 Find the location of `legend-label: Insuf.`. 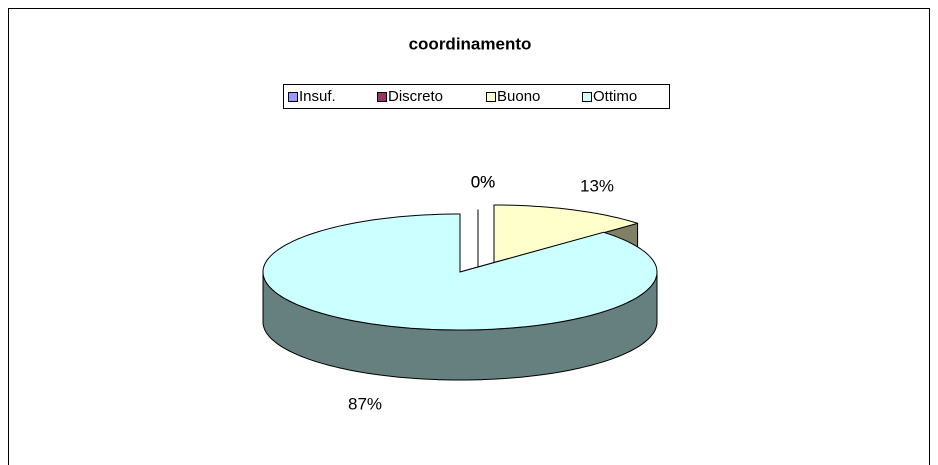

legend-label: Insuf. is located at coordinates (317, 96).